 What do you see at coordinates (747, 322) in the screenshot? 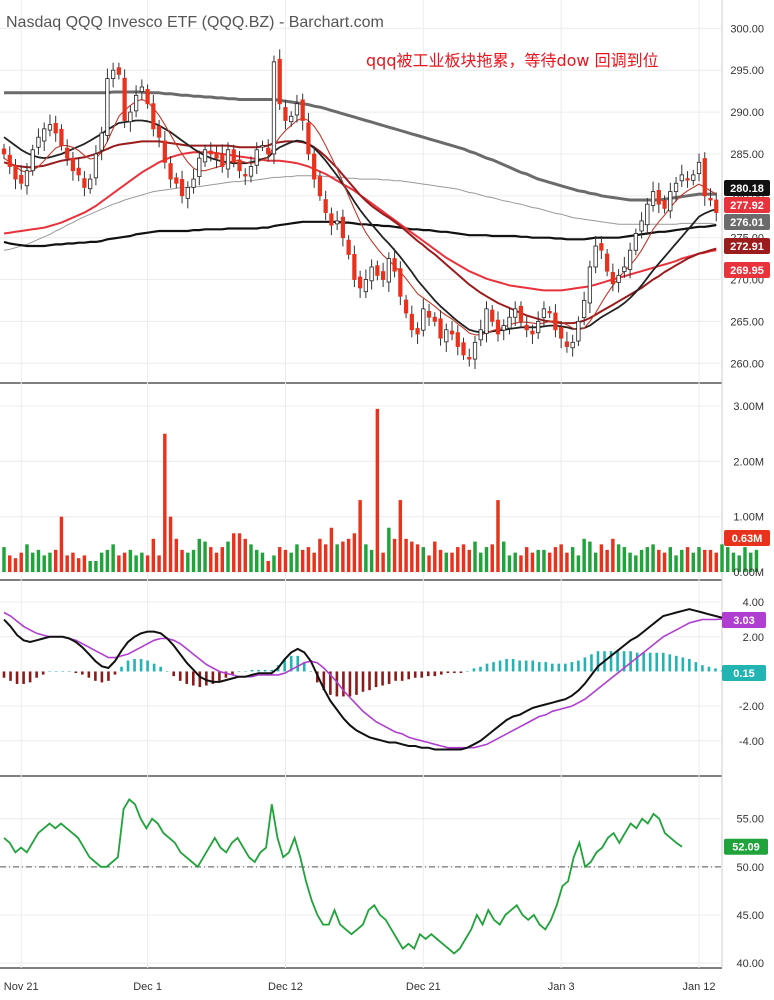
I see `price-tick-label: 265.00` at bounding box center [747, 322].